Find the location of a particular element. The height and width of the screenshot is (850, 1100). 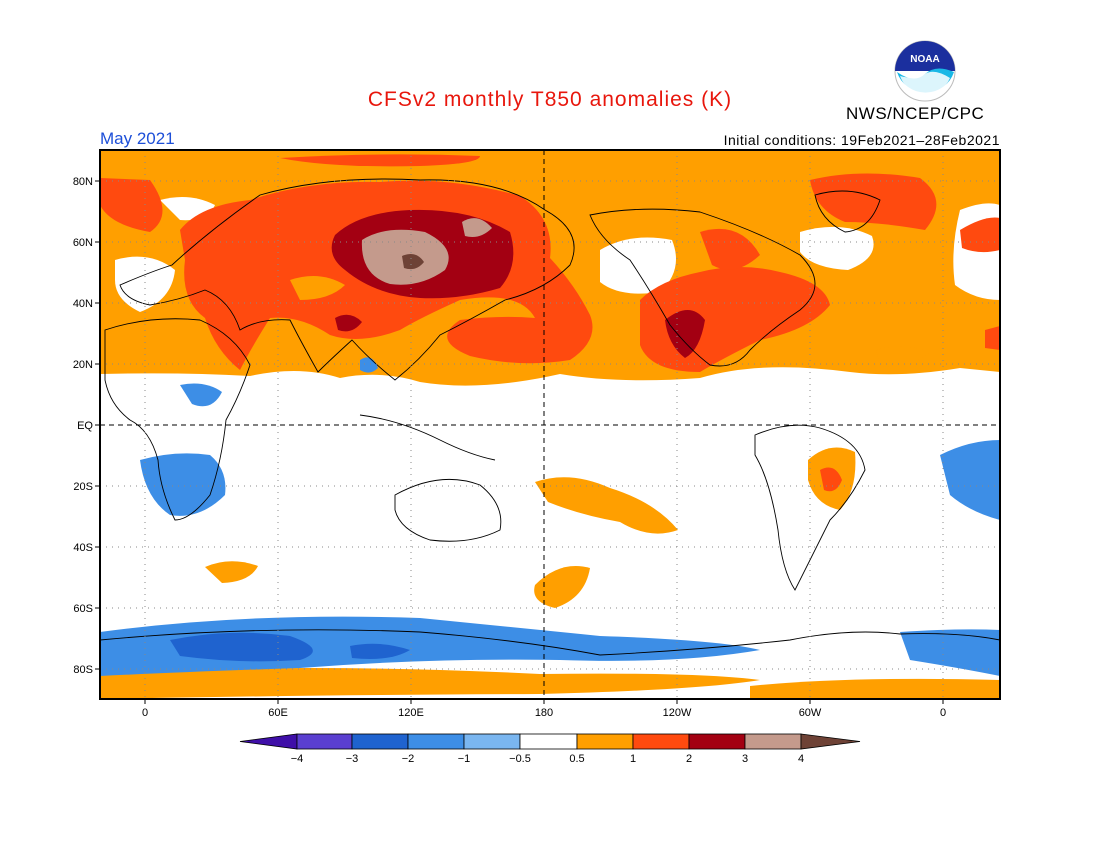

colorbar-label: −4 is located at coordinates (297, 759).